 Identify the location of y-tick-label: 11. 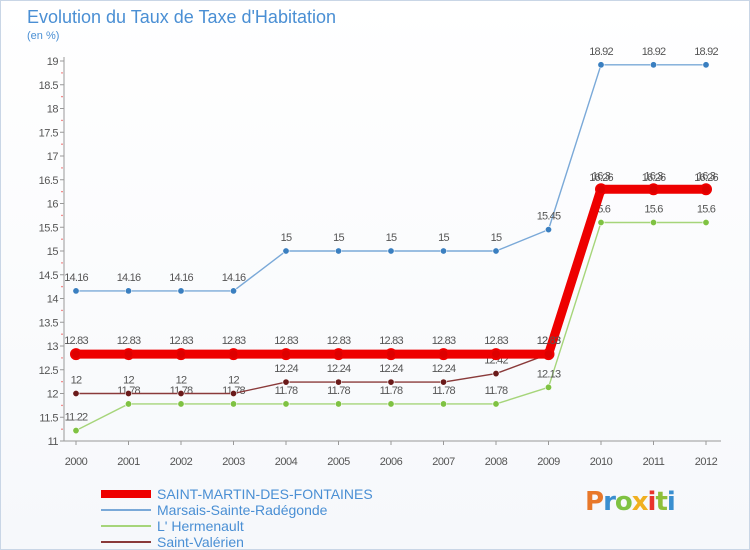
(53, 442).